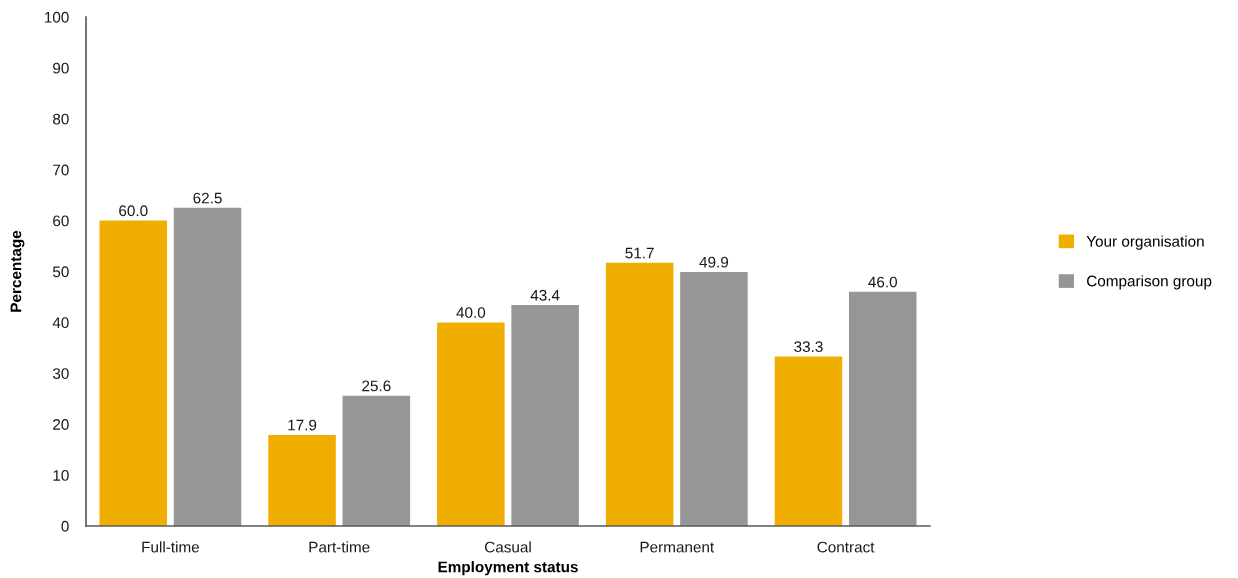 Image resolution: width=1238 pixels, height=578 pixels. Describe the element at coordinates (339, 547) in the screenshot. I see `x-tick-label: Part-time` at that location.